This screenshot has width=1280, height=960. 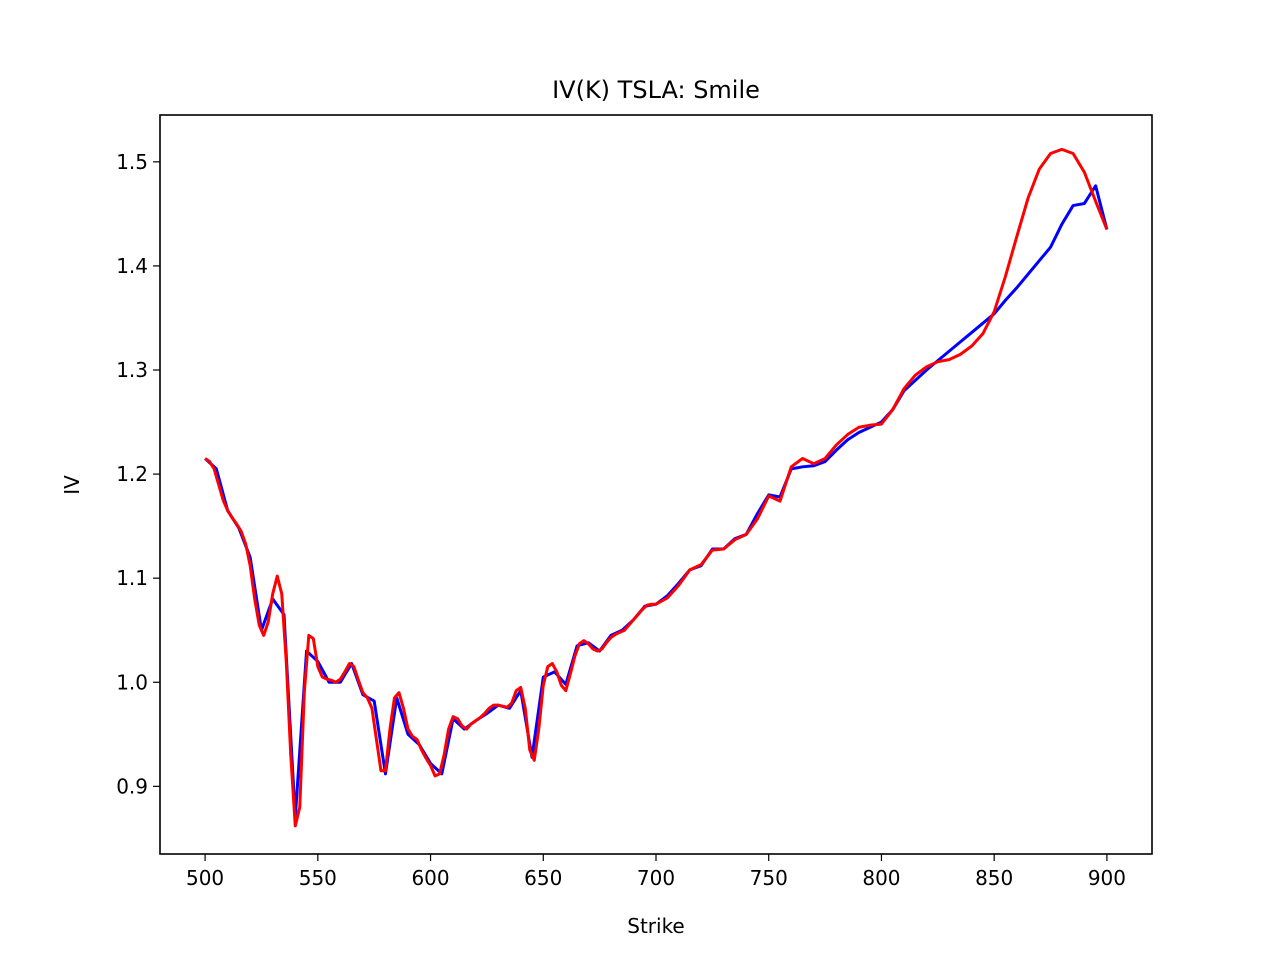 What do you see at coordinates (72, 485) in the screenshot?
I see `y-axis-label: IV` at bounding box center [72, 485].